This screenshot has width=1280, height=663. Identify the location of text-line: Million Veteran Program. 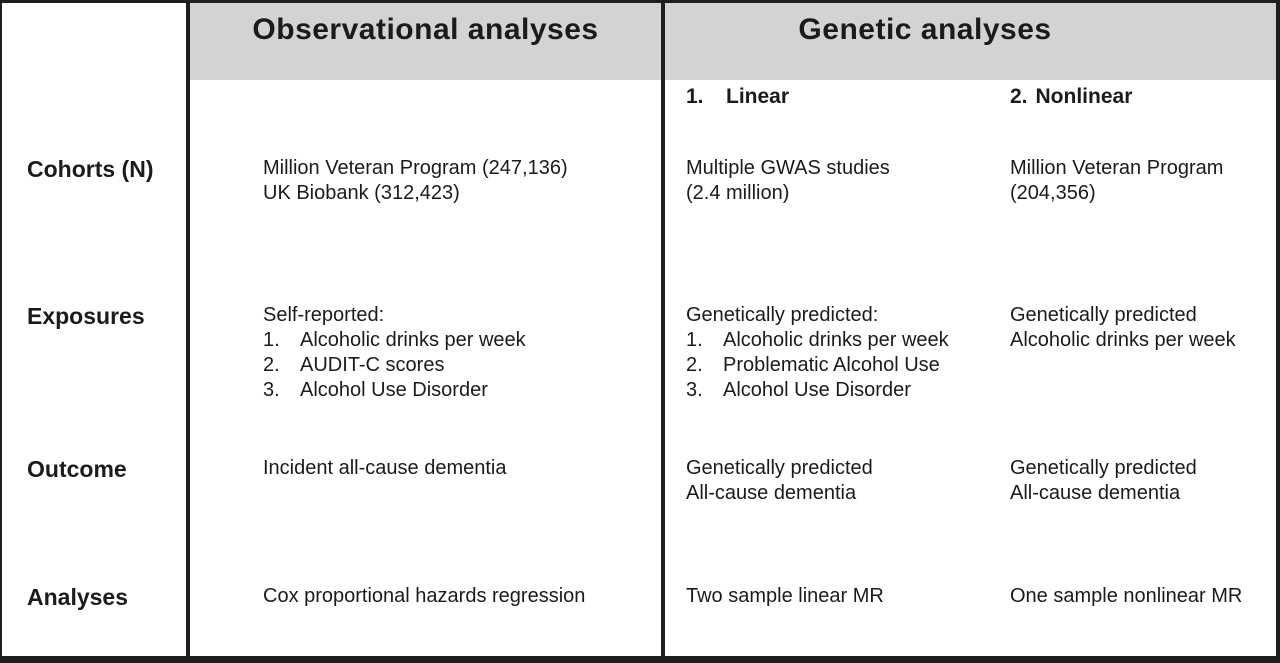
(1117, 168).